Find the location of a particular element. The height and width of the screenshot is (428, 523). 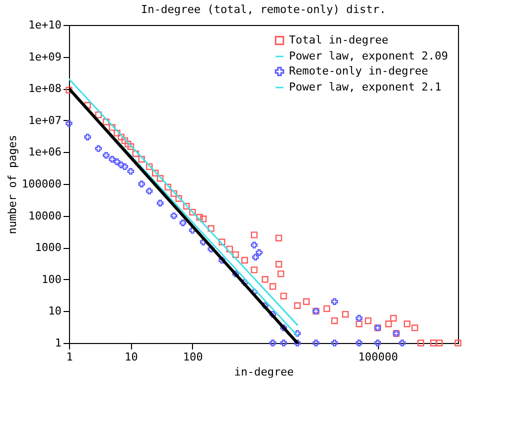

y-tick-label: 100000 is located at coordinates (42, 184).